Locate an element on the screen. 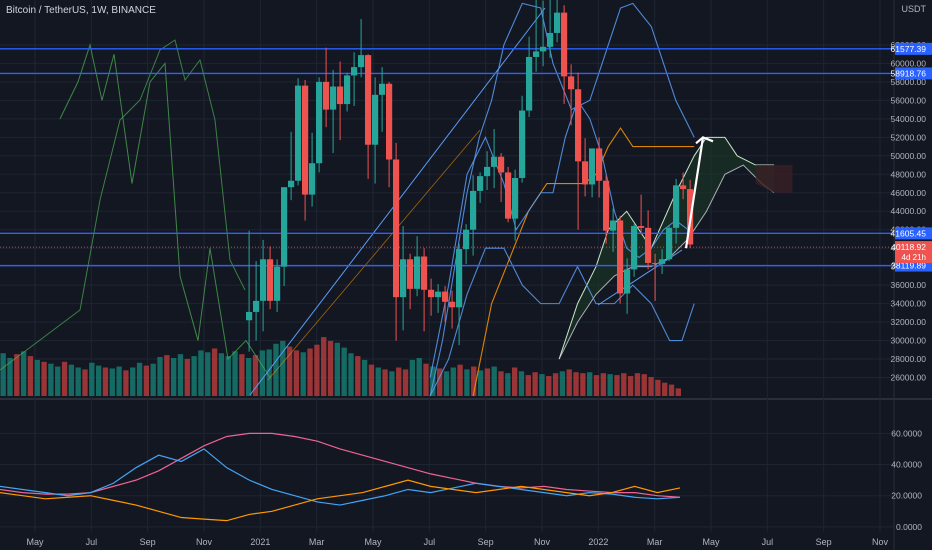  level-price-badge is located at coordinates (913, 48).